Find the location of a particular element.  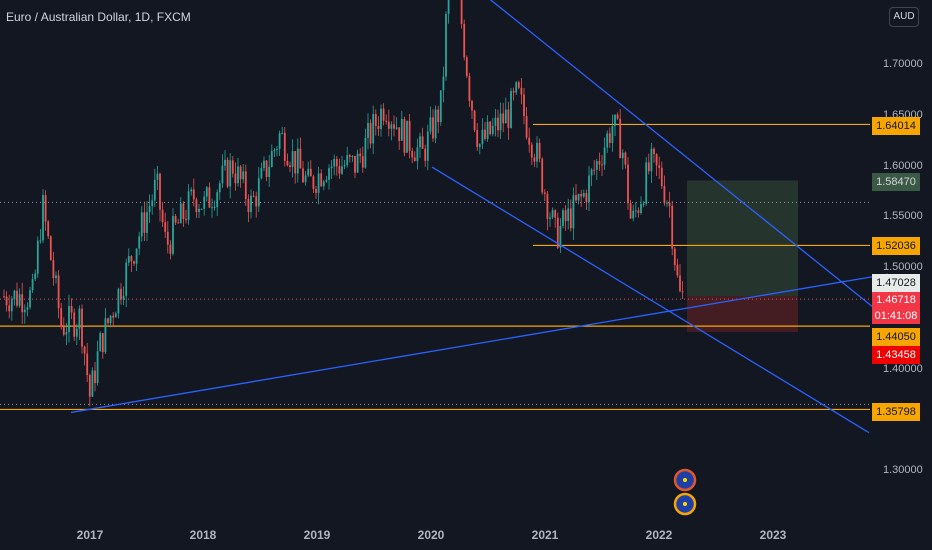

currency-button: AUD is located at coordinates (904, 17).